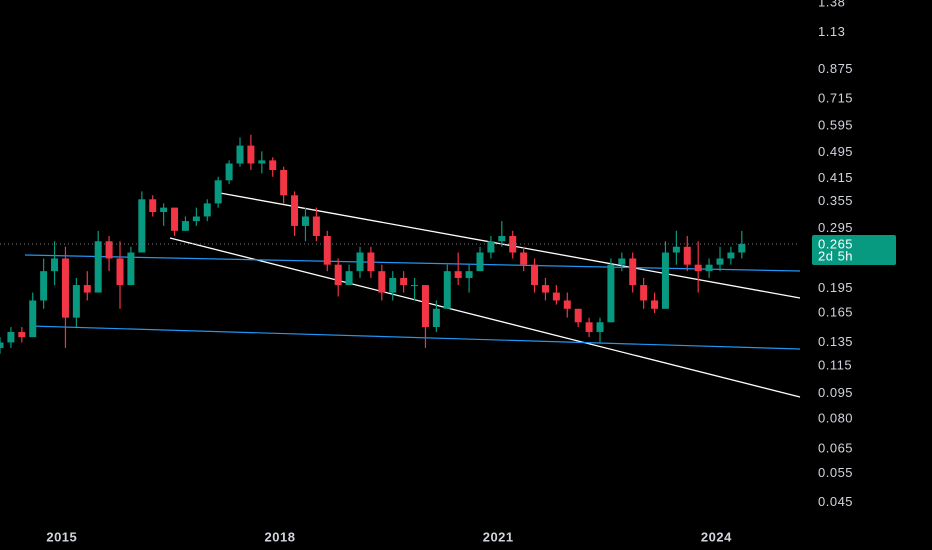 This screenshot has height=550, width=932. What do you see at coordinates (835, 151) in the screenshot?
I see `y-tick-label: 0.495` at bounding box center [835, 151].